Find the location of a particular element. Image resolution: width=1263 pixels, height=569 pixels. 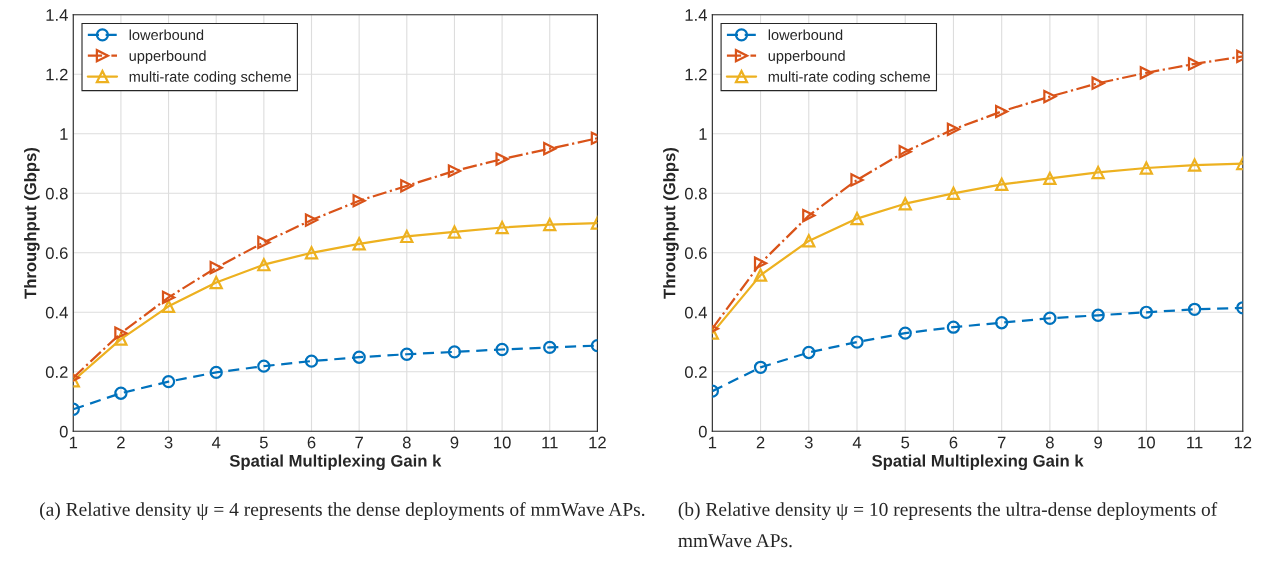

x-tick-label: 5 is located at coordinates (905, 442).